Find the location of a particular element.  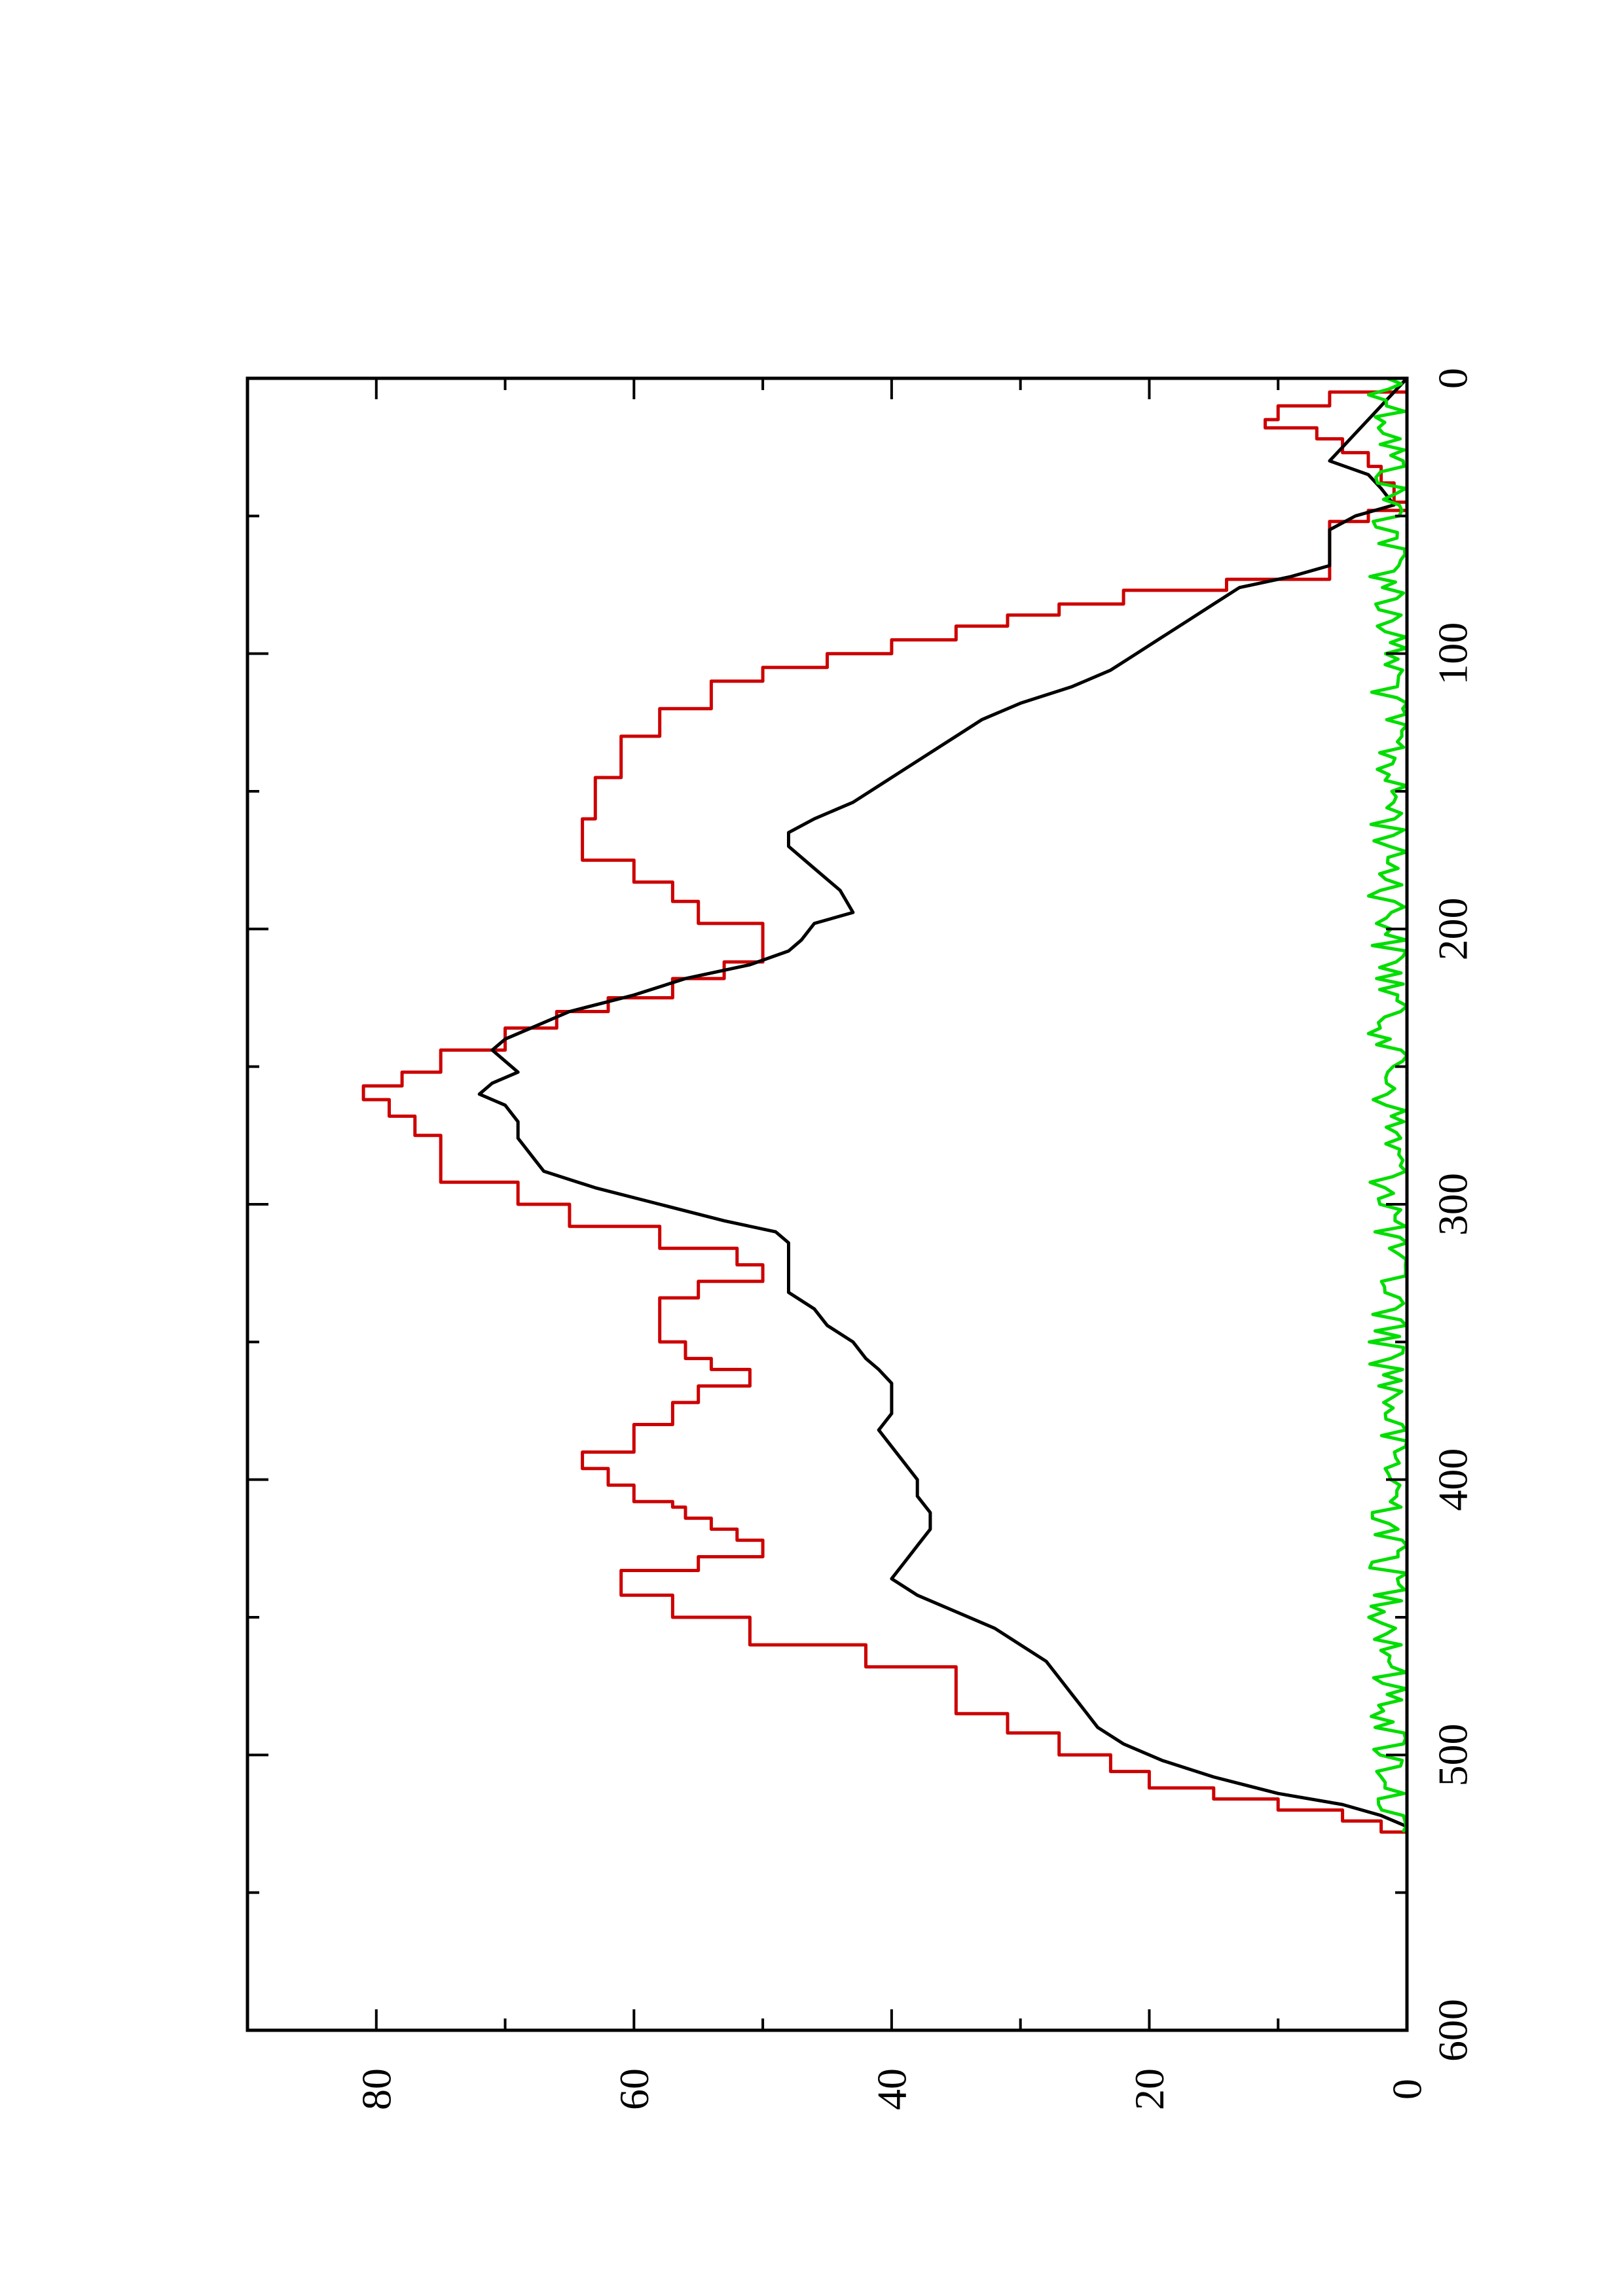

x-tick-label: 200 is located at coordinates (1453, 928).